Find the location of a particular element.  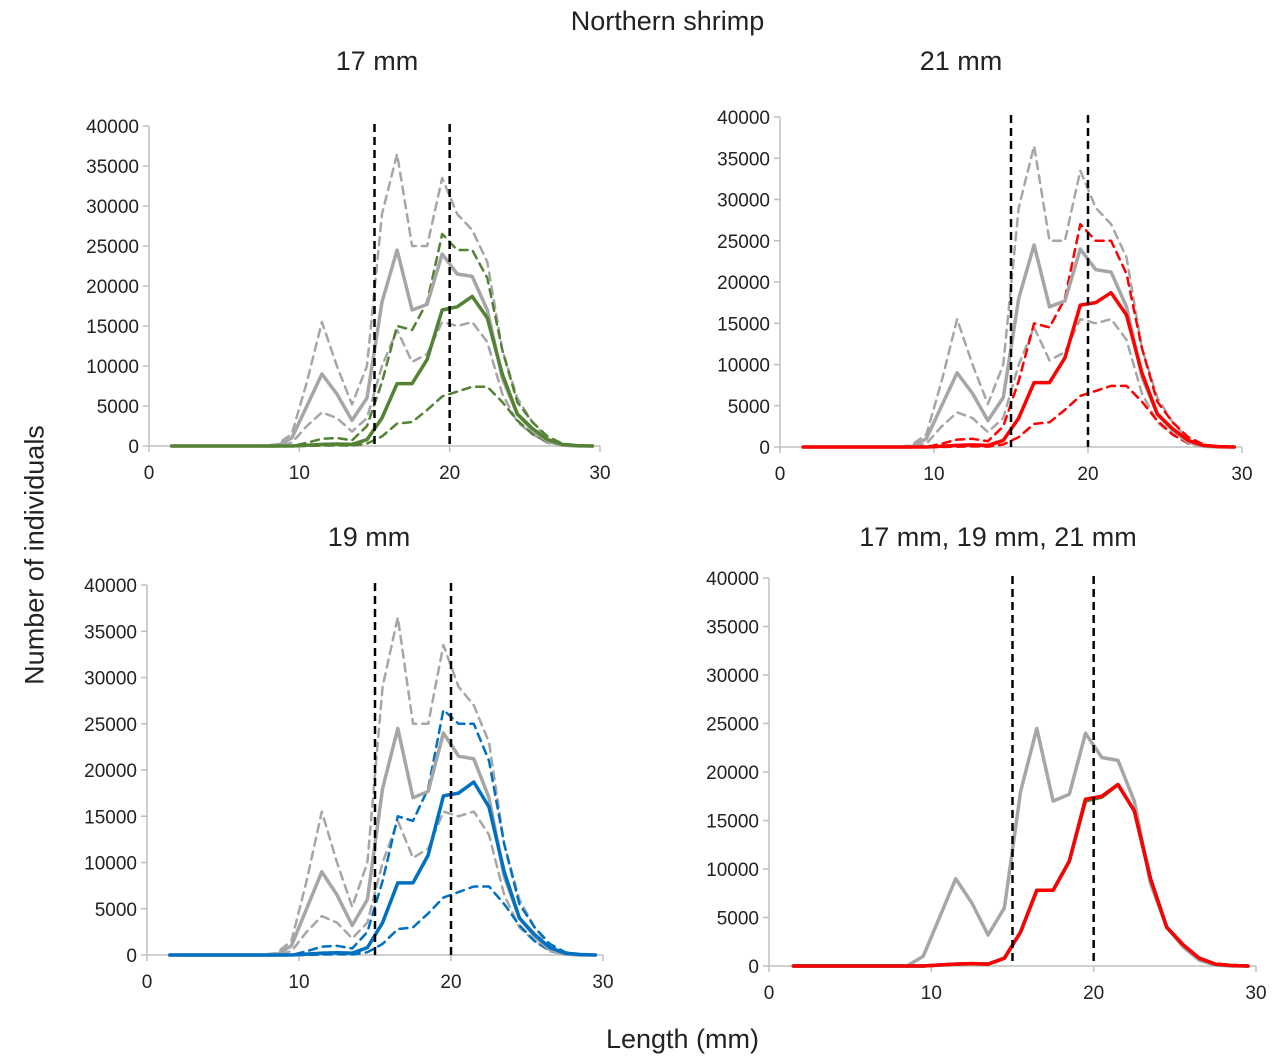

series-line-green-solid is located at coordinates (382, 371).